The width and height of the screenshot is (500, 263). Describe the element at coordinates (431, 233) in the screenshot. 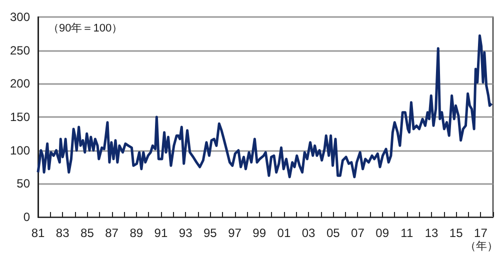

I see `x-tick-label: 13` at that location.